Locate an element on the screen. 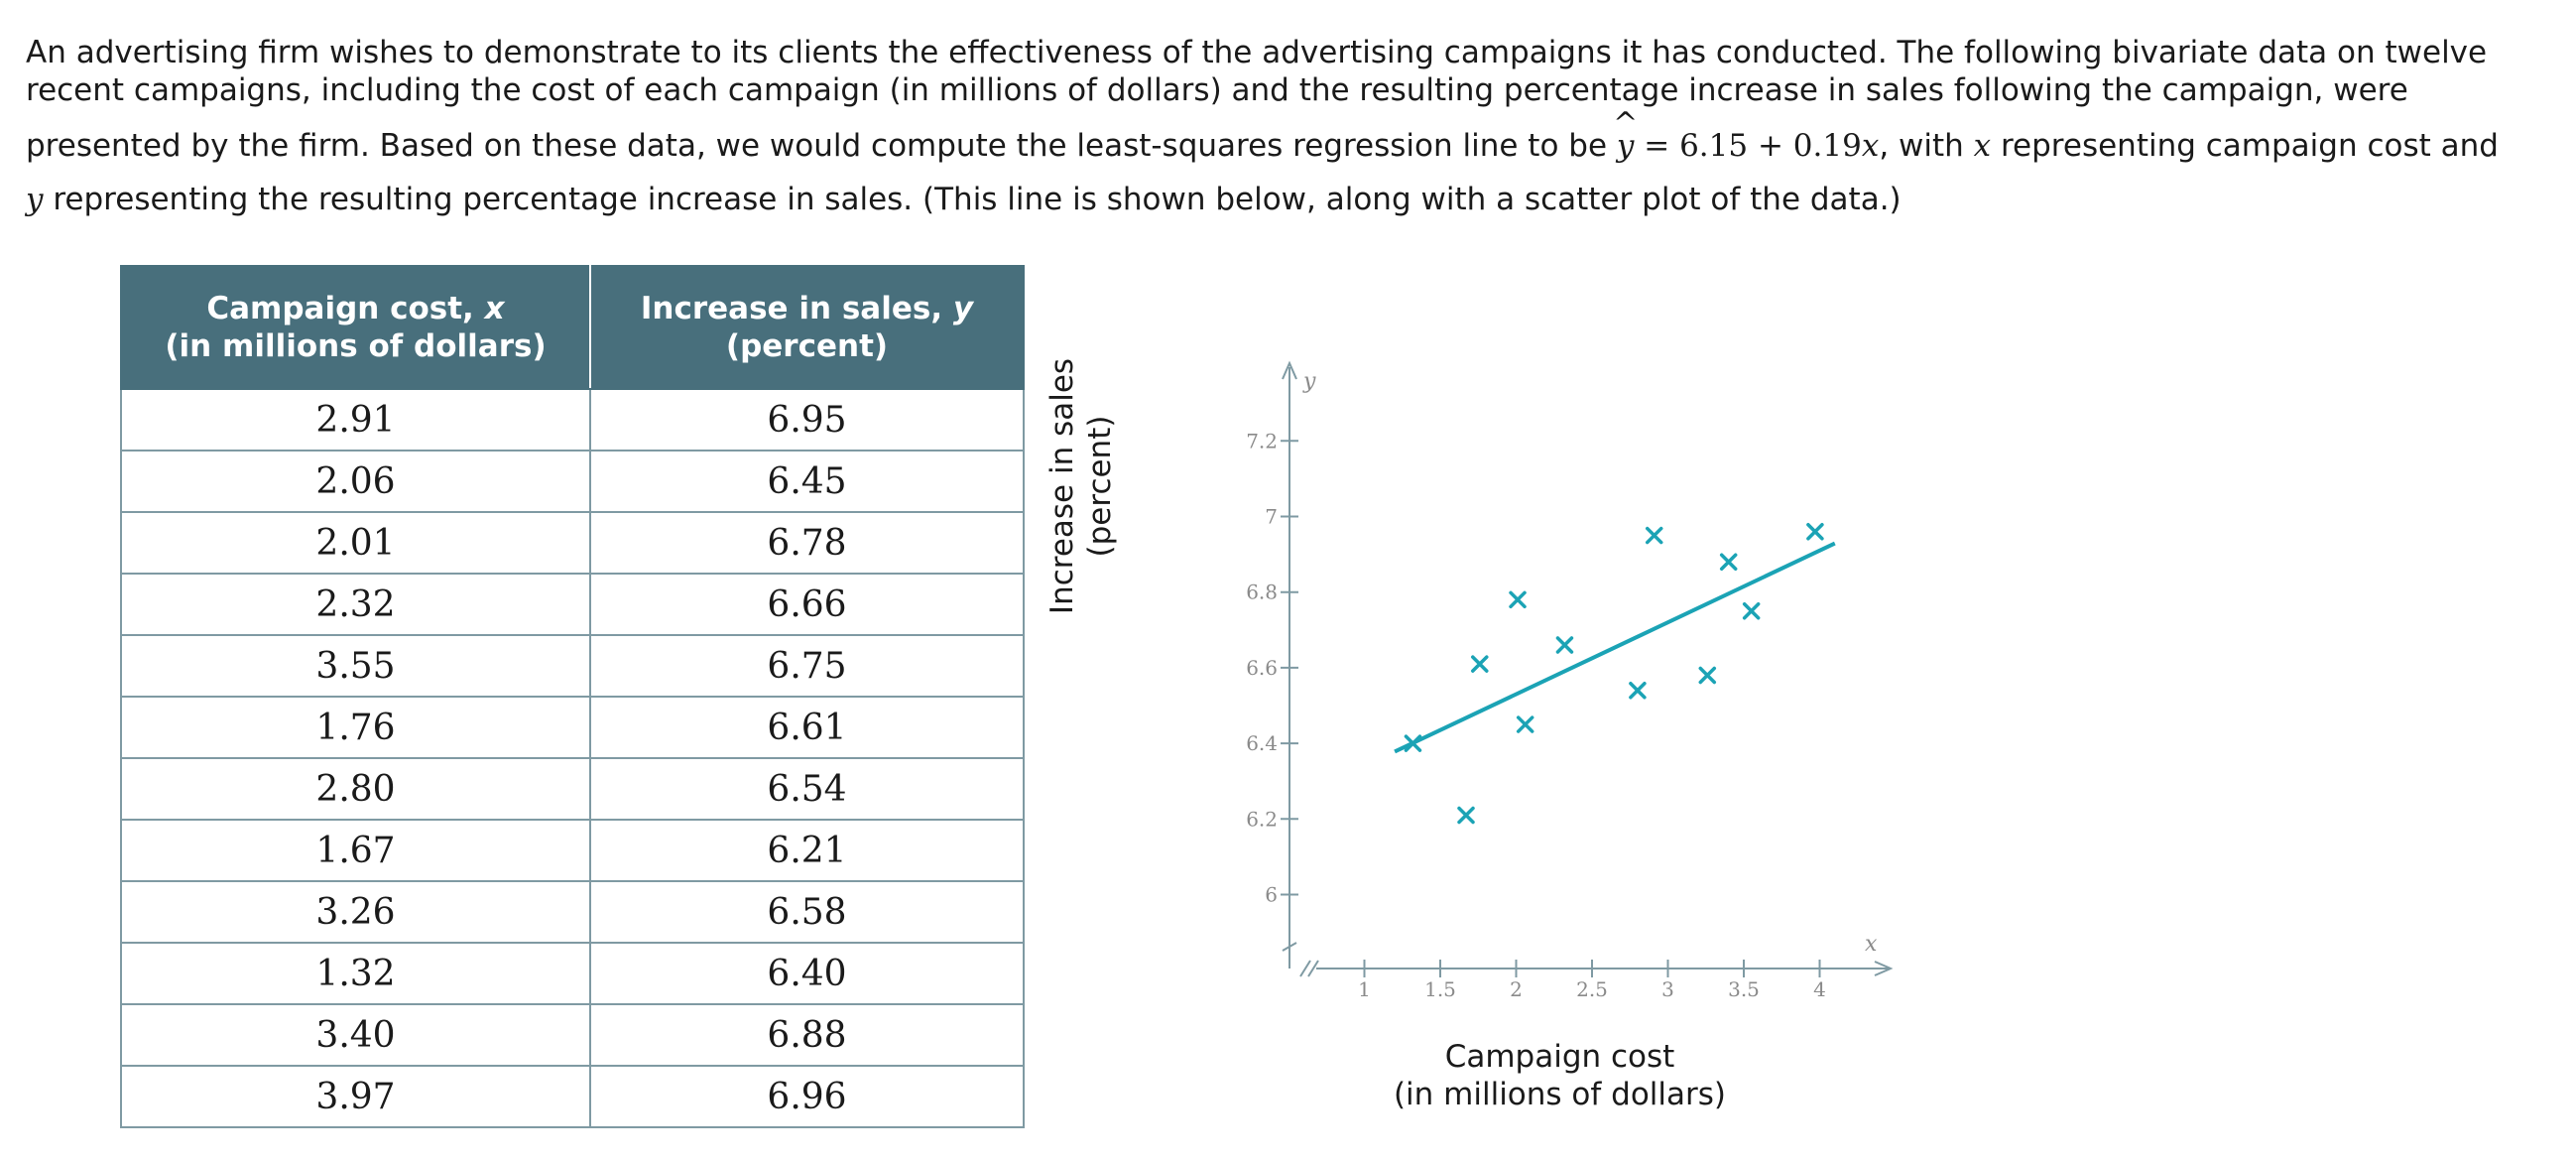 Image resolution: width=2576 pixels, height=1163 pixels. table-row: 3.40 6.88 is located at coordinates (572, 1035).